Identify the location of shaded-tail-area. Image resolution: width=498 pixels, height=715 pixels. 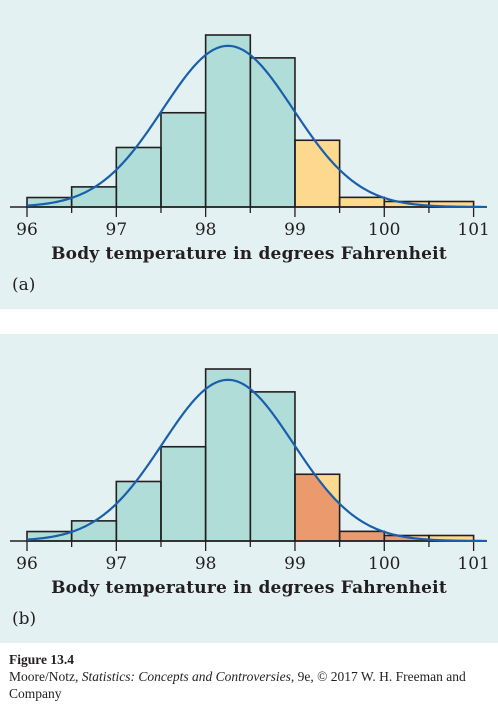
(384, 493).